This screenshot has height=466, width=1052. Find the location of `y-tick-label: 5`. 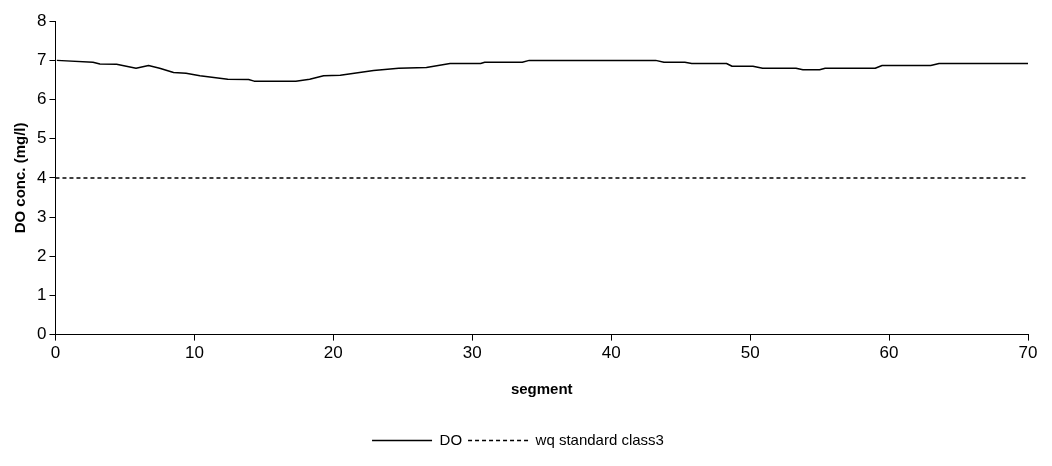

y-tick-label: 5 is located at coordinates (41, 138).